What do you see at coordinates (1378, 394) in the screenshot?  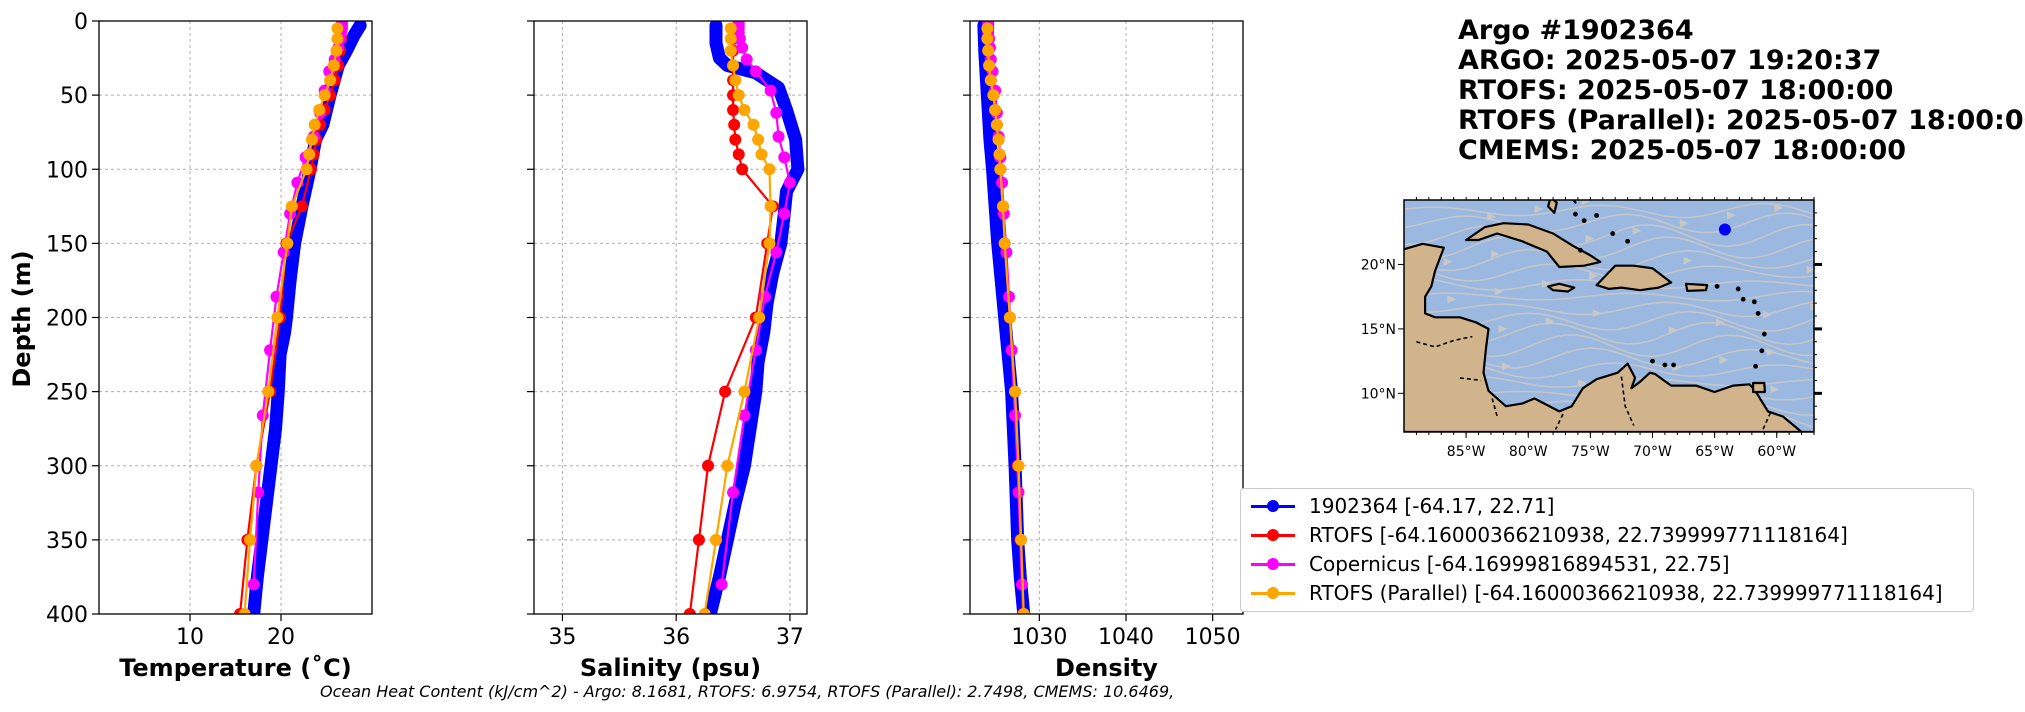 I see `map-lat-label: 10°N` at bounding box center [1378, 394].